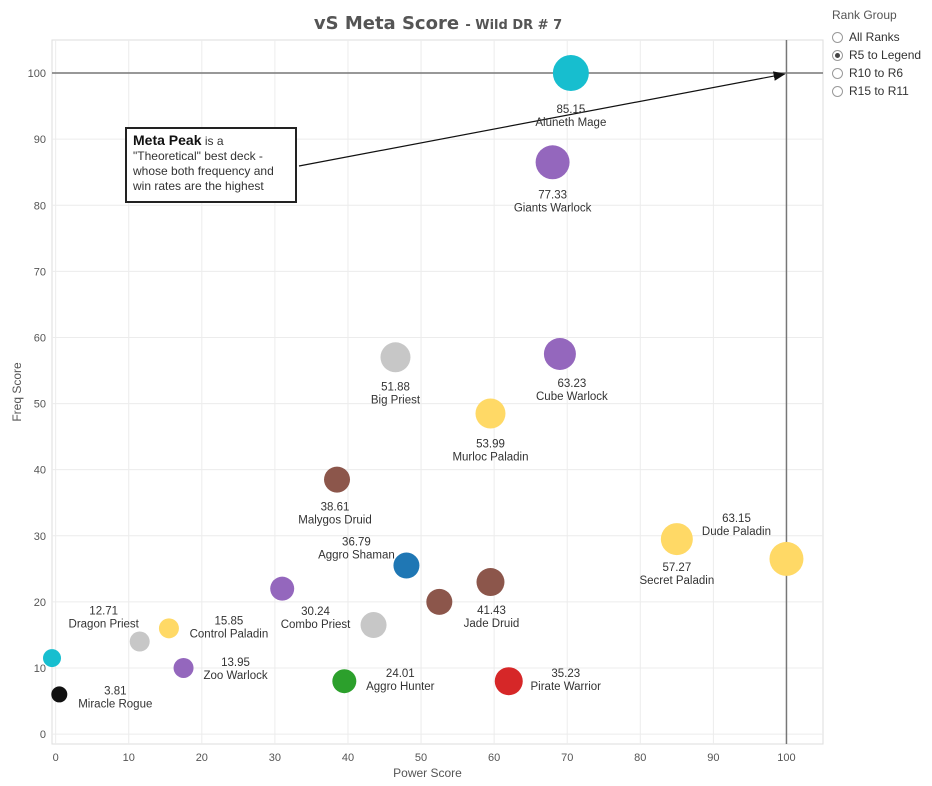 The image size is (932, 786). Describe the element at coordinates (552, 195) in the screenshot. I see `point-score-label: 77.33` at that location.